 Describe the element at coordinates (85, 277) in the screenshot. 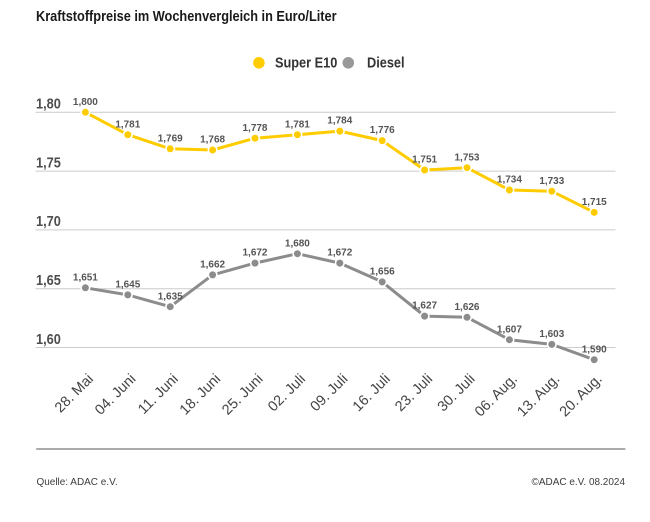

I see `svg-text: 1,651` at that location.